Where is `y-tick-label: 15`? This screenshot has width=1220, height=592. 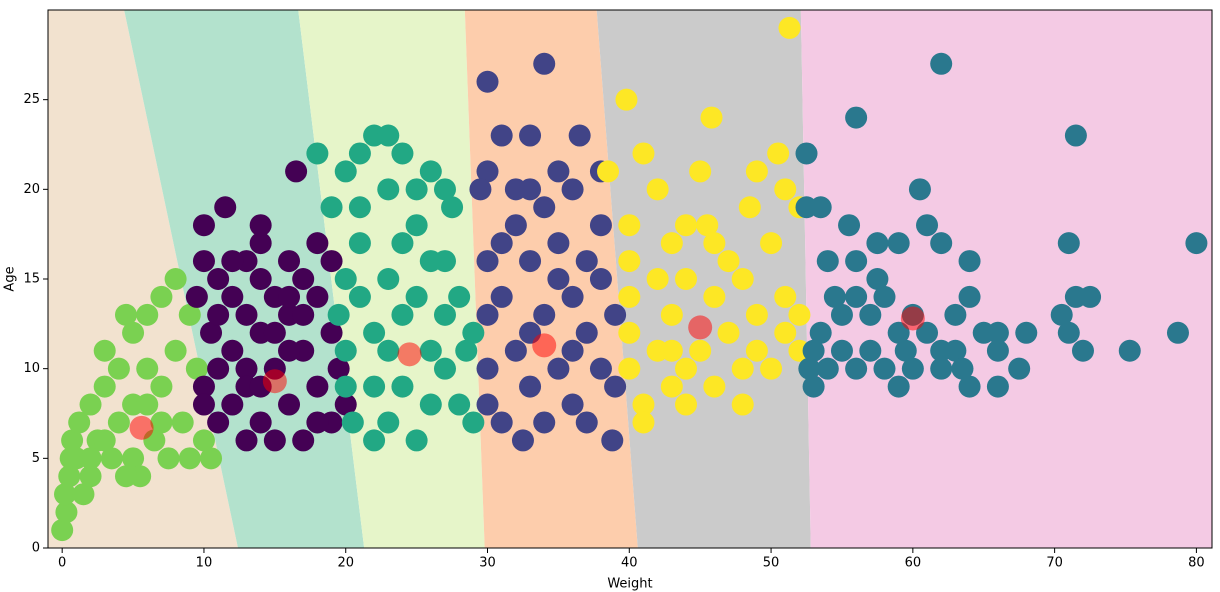
y-tick-label: 15 is located at coordinates (31, 279).